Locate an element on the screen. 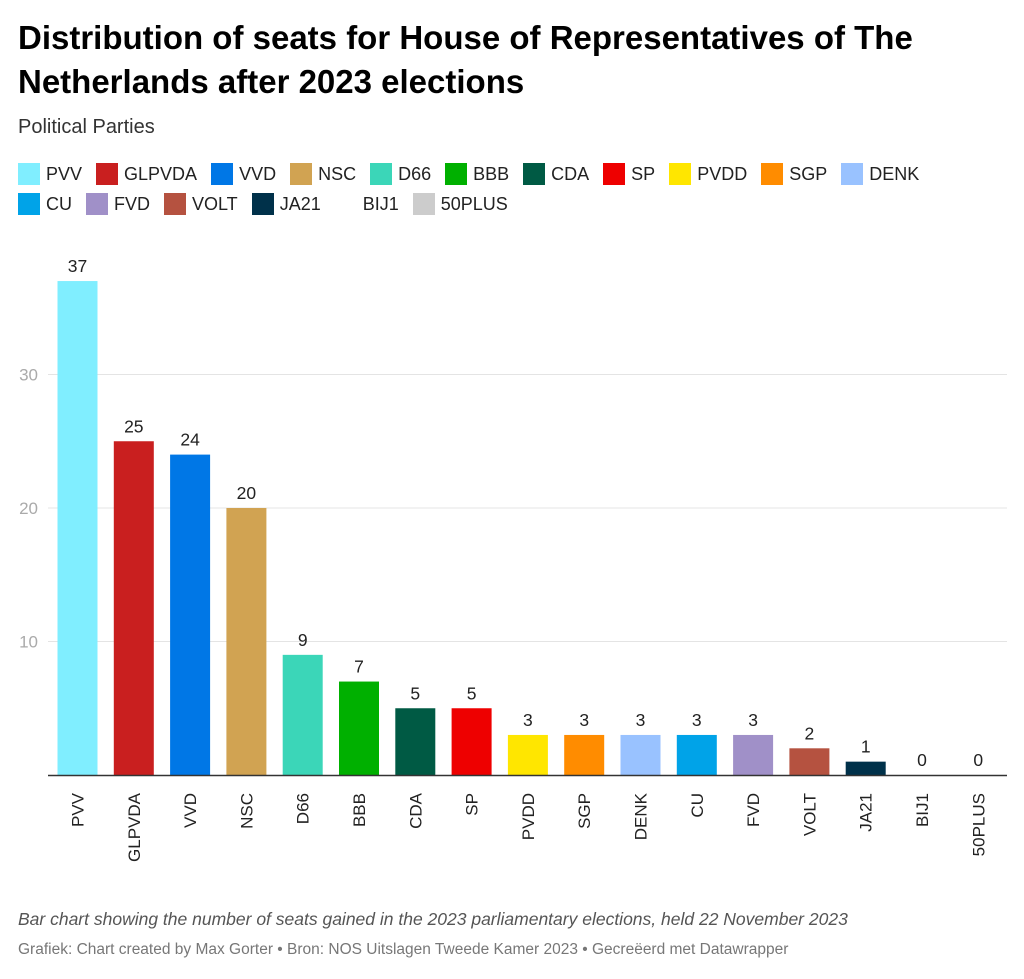  x-tick-label: BIJ1 is located at coordinates (922, 810).